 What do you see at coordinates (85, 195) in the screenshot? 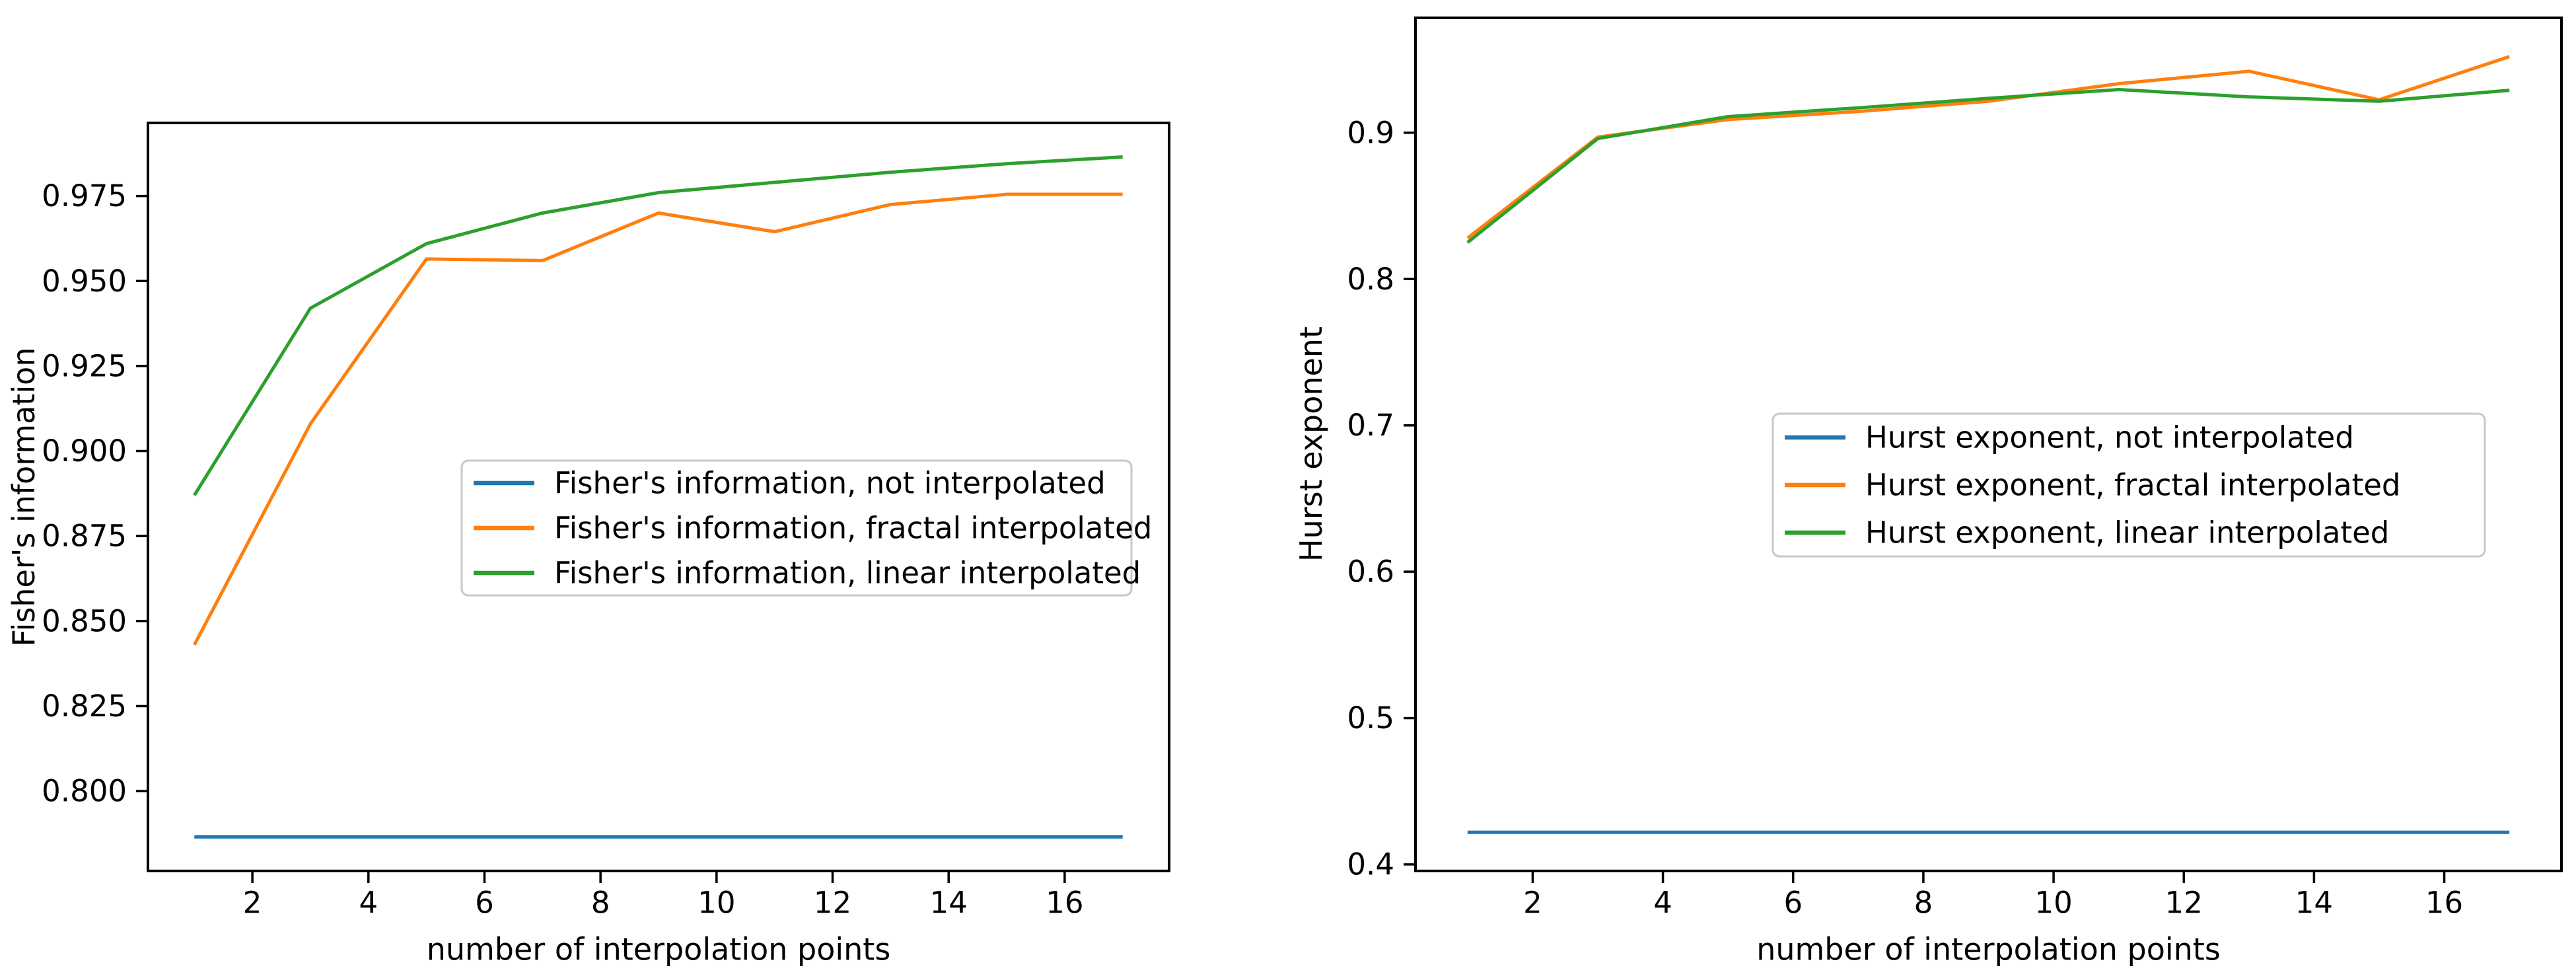
I see `y-tick-label: 0.975` at bounding box center [85, 195].